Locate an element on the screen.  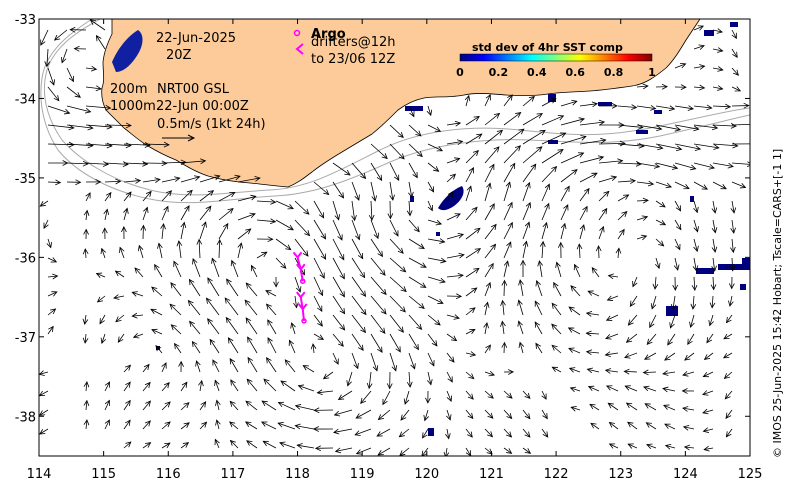
argo-legend-label: Argo is located at coordinates (328, 34).